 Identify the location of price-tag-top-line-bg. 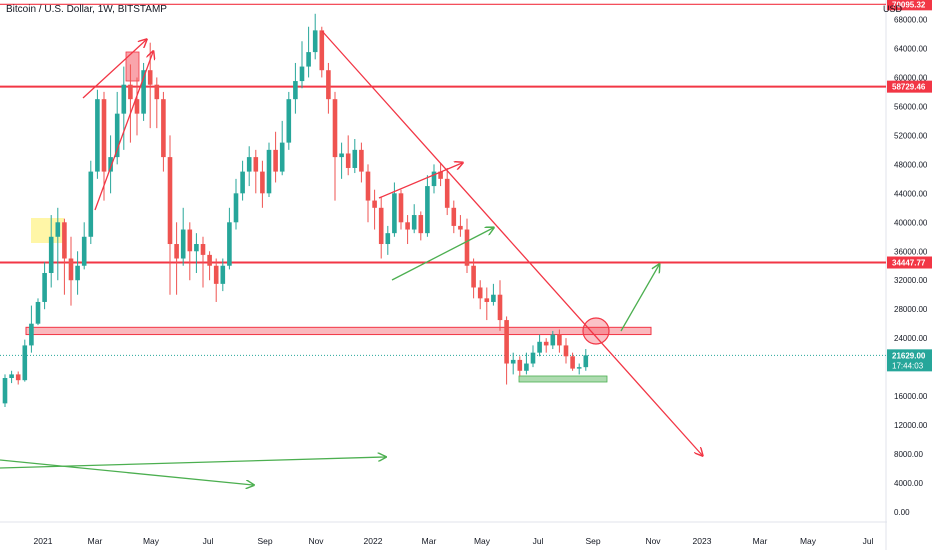
(909, 5).